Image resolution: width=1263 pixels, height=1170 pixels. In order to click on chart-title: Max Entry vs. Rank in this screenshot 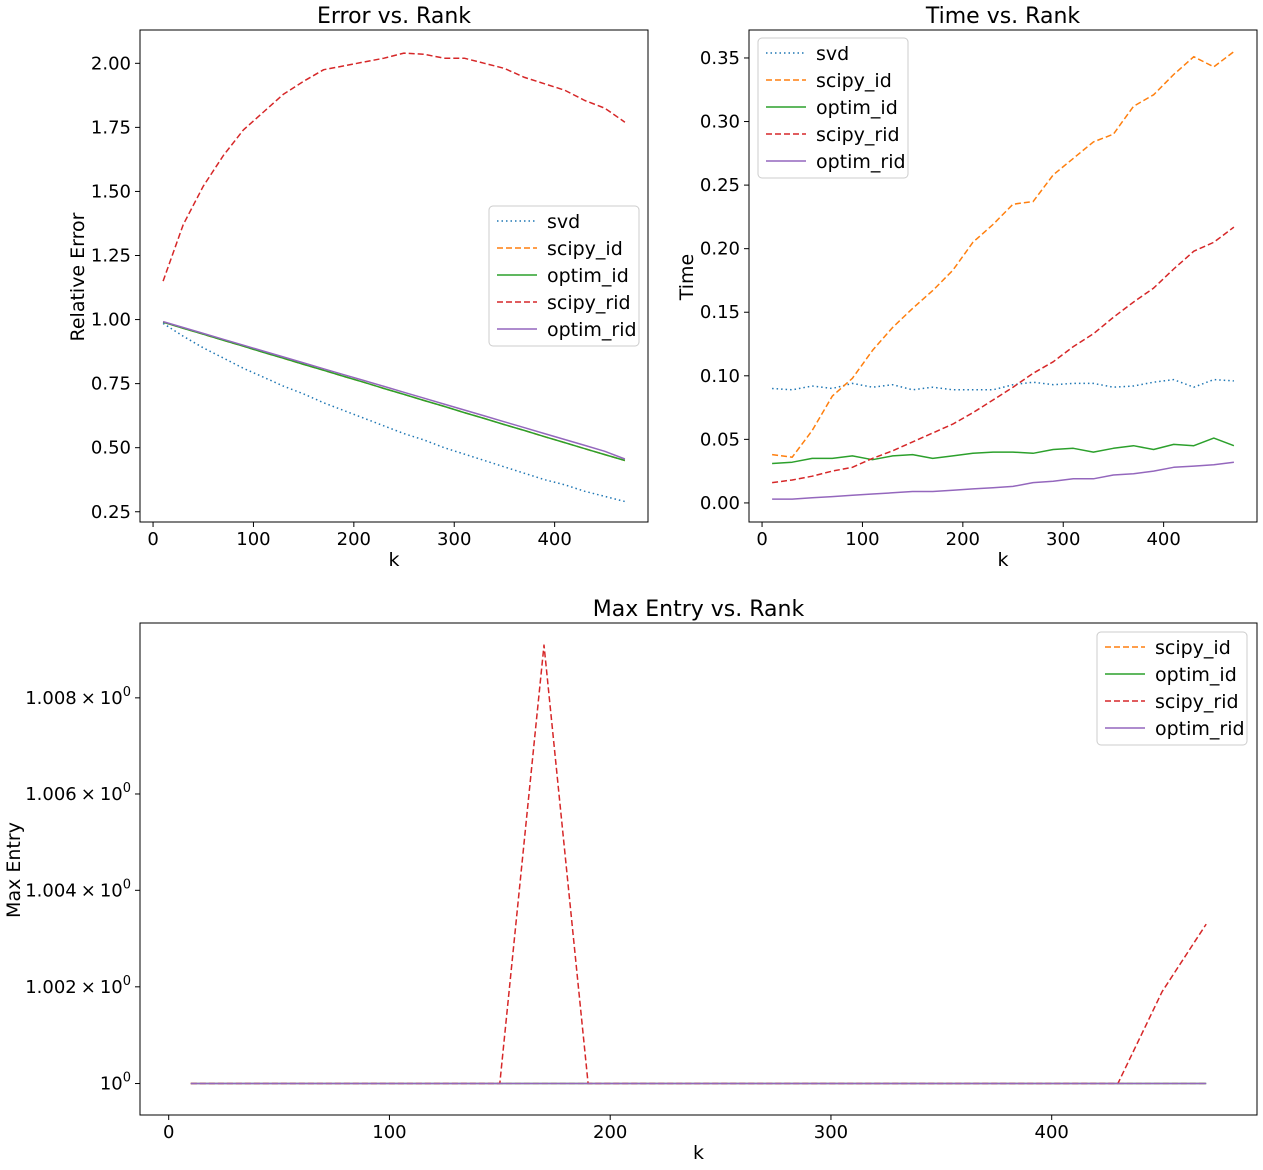, I will do `click(699, 609)`.